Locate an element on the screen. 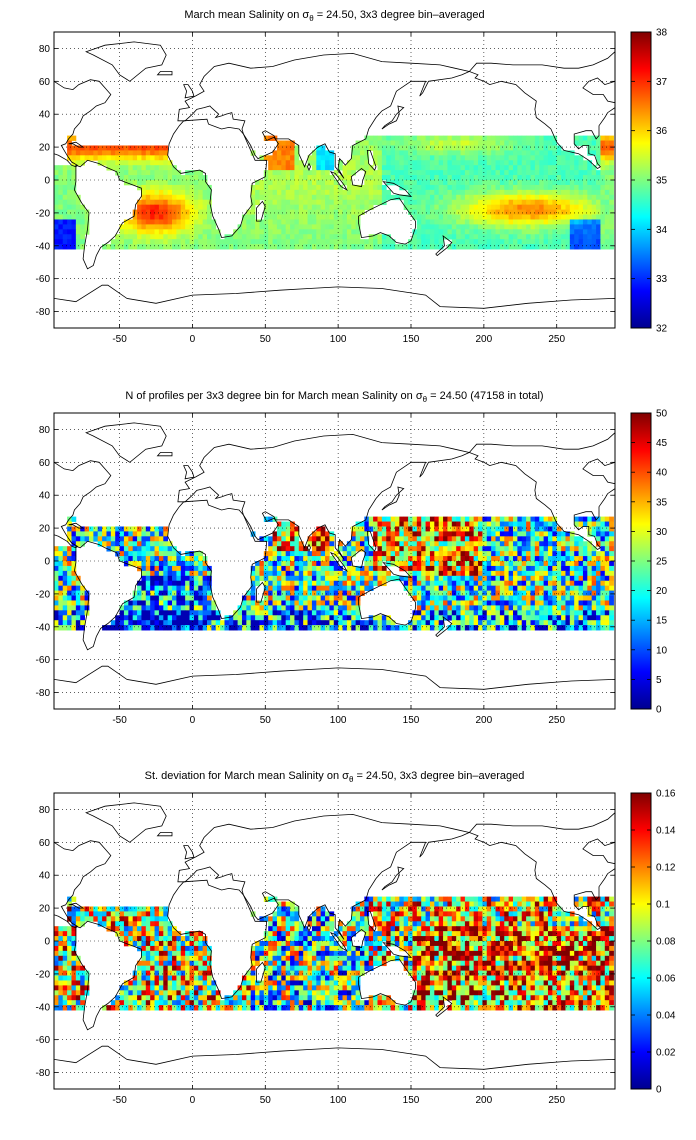  coastline-northAmericaE is located at coordinates (541, 110).